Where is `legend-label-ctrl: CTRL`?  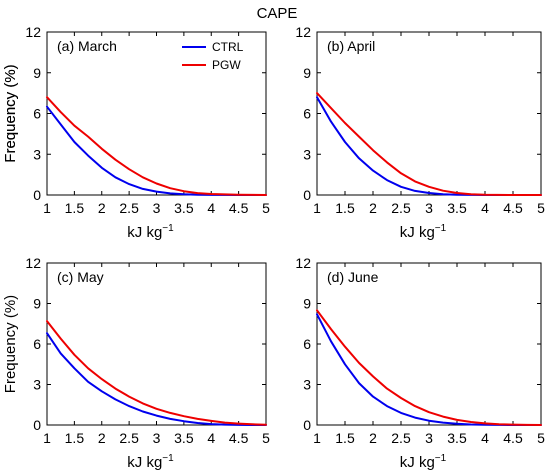
legend-label-ctrl: CTRL is located at coordinates (228, 47).